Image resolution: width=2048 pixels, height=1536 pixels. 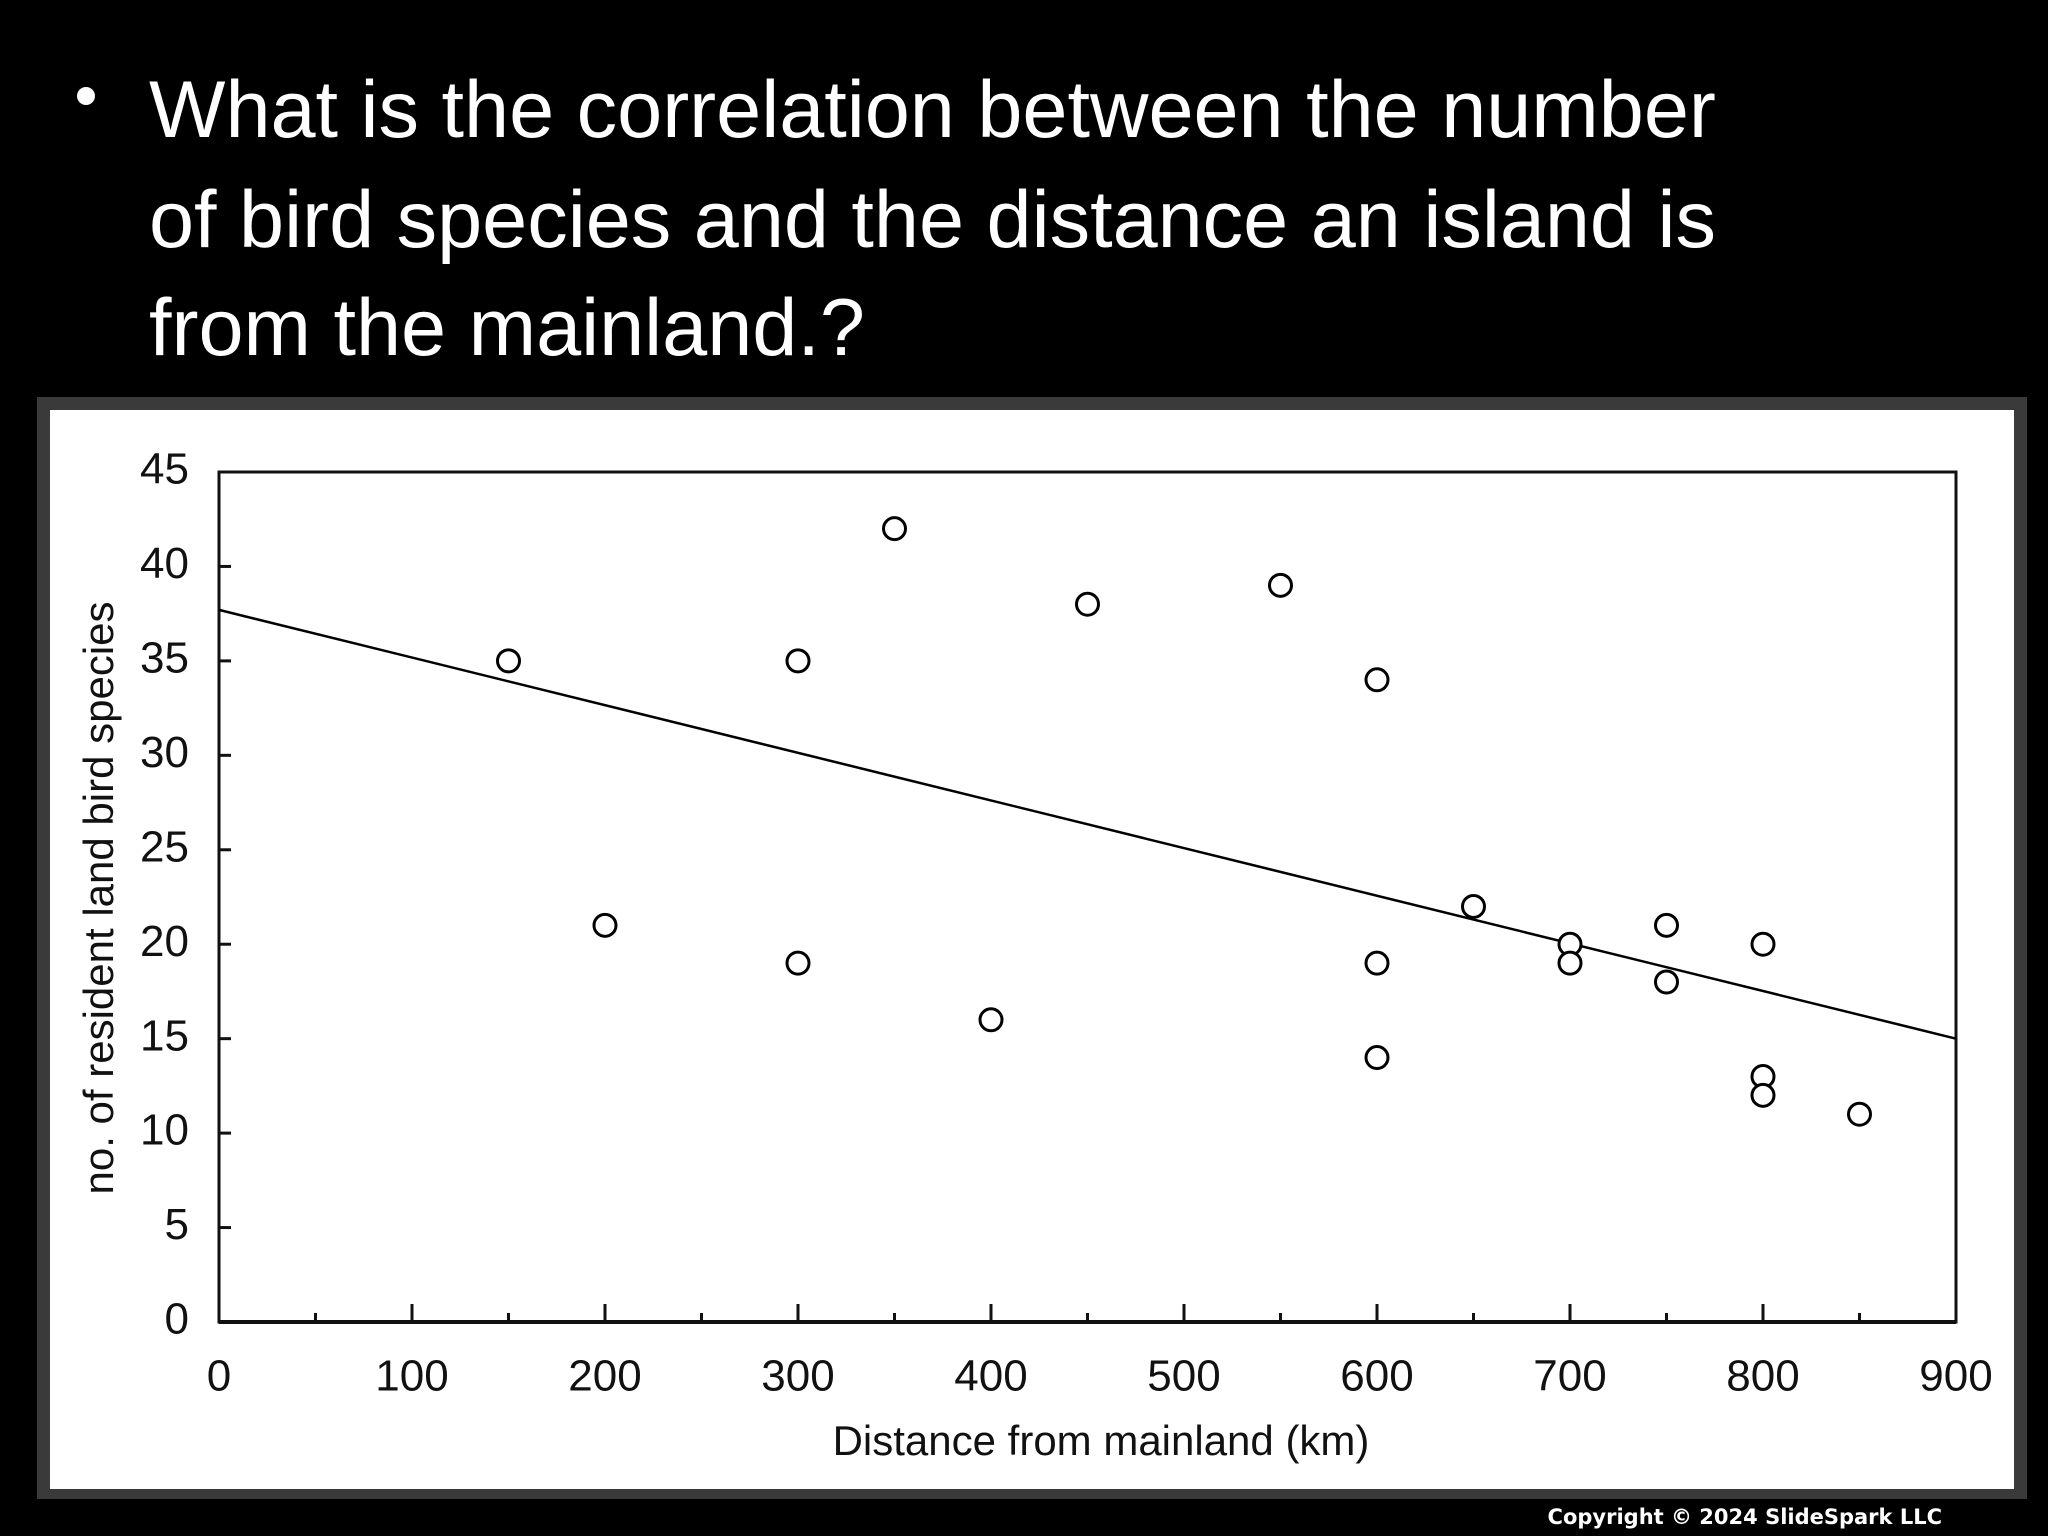 What do you see at coordinates (1183, 1376) in the screenshot?
I see `x-tick-label: 500` at bounding box center [1183, 1376].